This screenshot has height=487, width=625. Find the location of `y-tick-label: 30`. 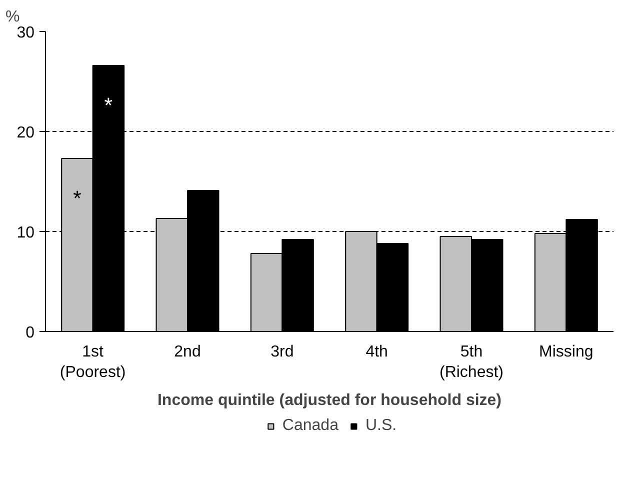

y-tick-label: 30 is located at coordinates (25, 33).